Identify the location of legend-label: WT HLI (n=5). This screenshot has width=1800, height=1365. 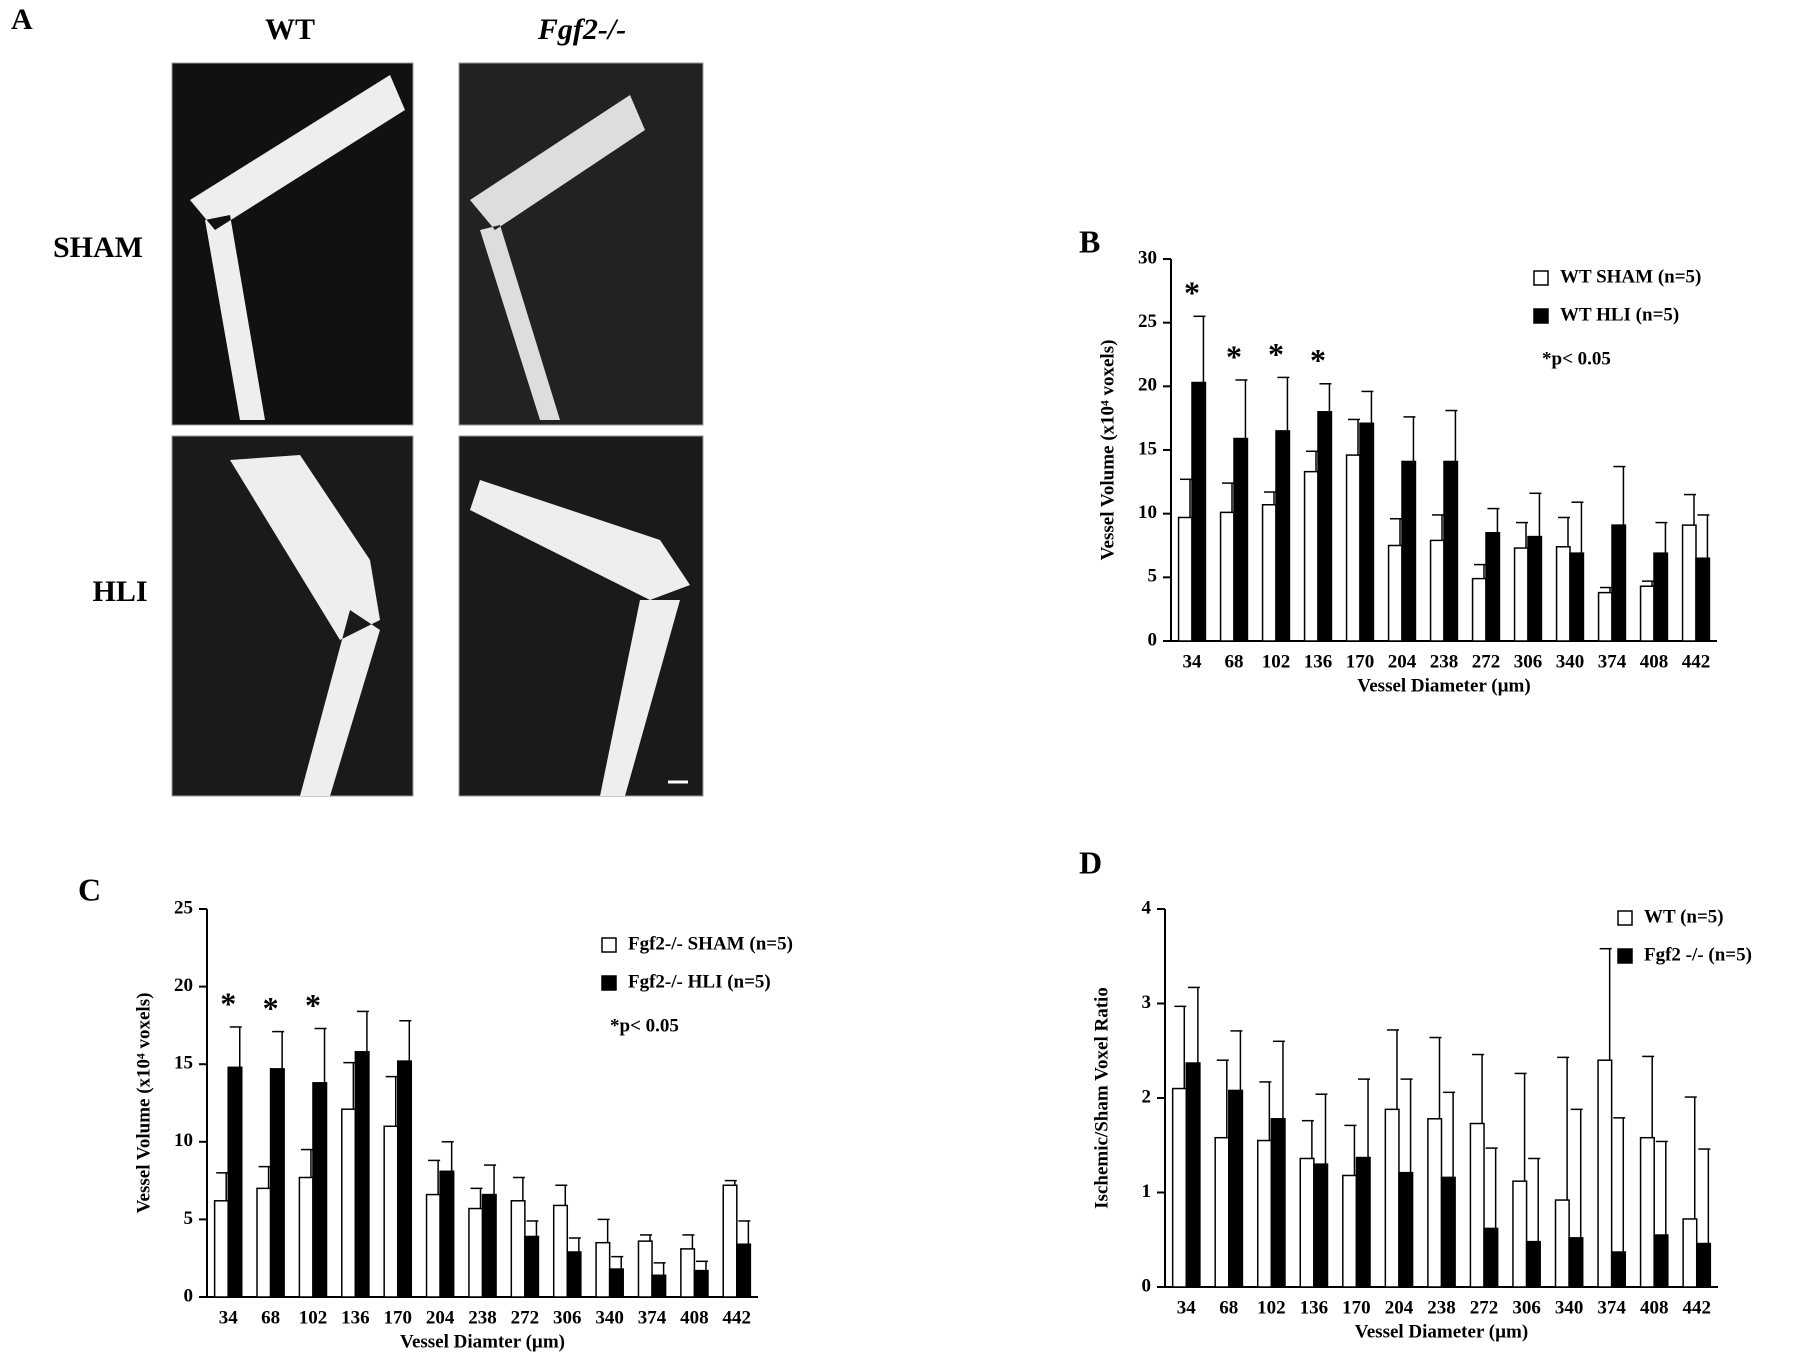
(1619, 314).